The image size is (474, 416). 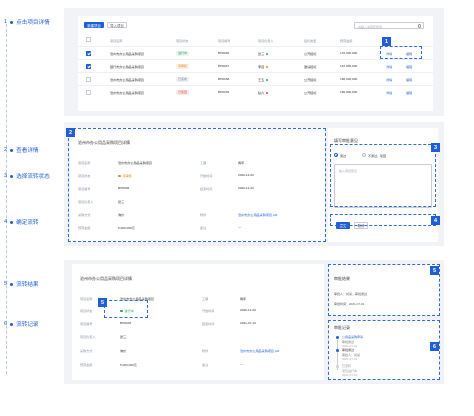 I want to click on cell-code: BH0037, so click(x=224, y=66).